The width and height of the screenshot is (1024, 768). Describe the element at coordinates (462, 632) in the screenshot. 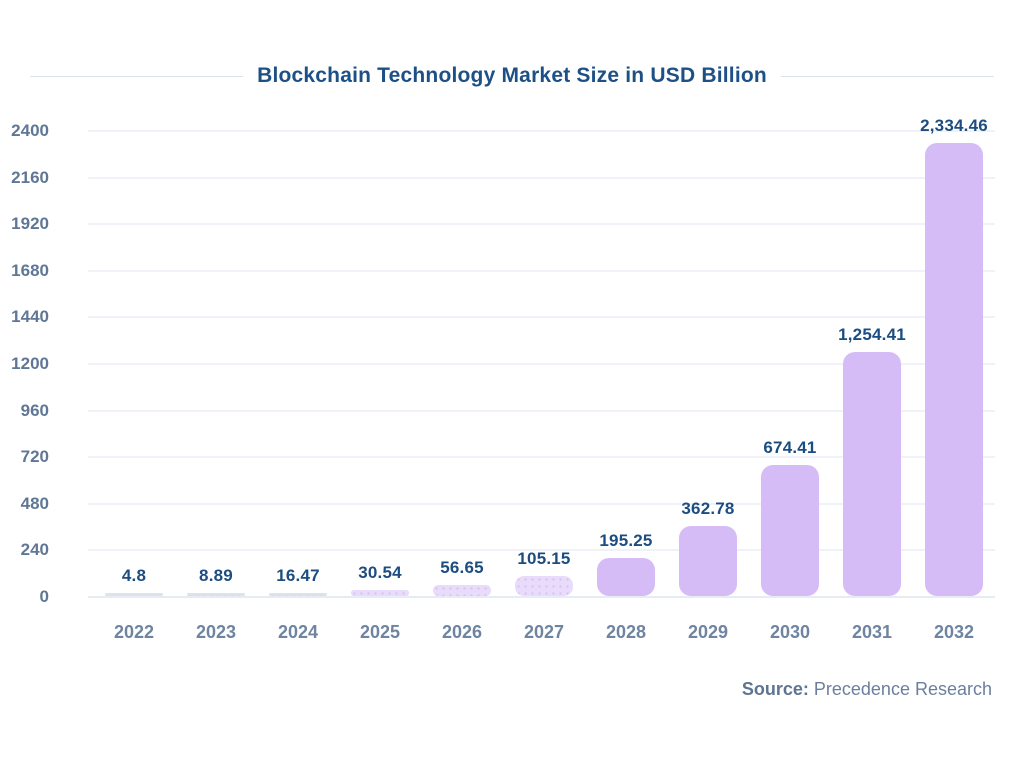

I see `x-axis-label-2026: 2026` at that location.